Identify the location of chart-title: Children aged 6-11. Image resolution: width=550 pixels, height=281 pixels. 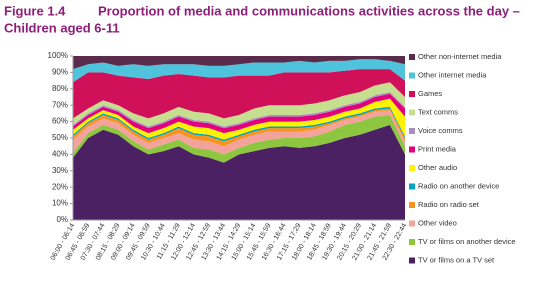
(62, 27).